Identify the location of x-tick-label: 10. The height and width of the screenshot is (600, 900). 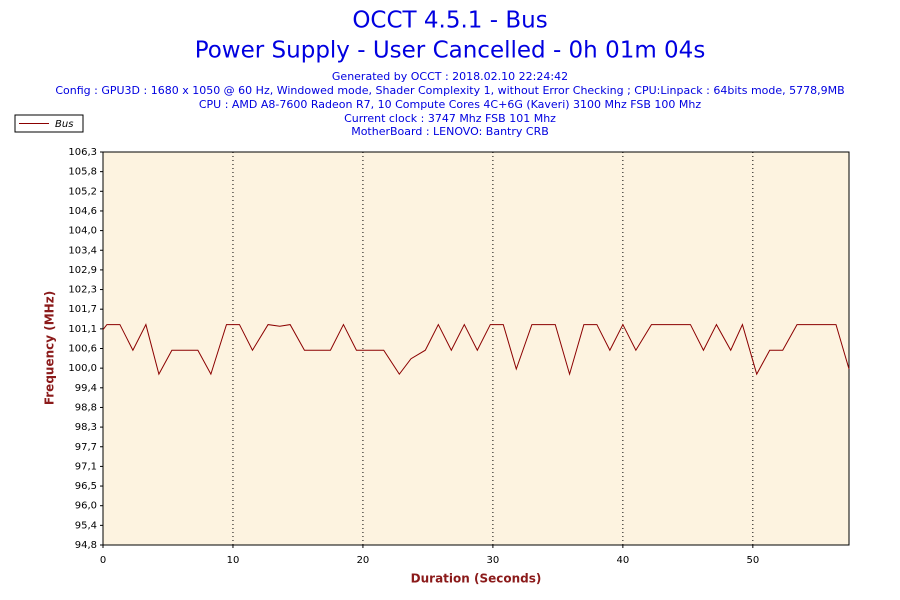
(233, 560).